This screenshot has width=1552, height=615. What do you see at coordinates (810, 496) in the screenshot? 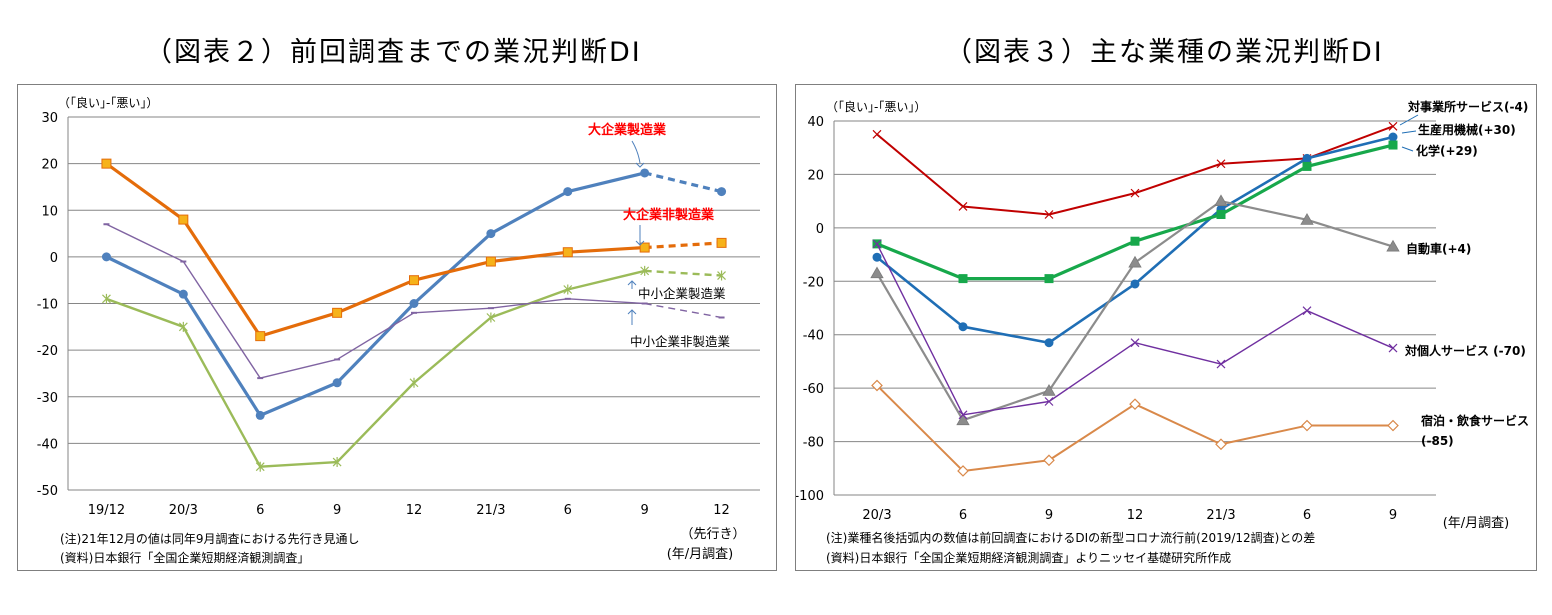
I see `y-tick-label: -100` at bounding box center [810, 496].